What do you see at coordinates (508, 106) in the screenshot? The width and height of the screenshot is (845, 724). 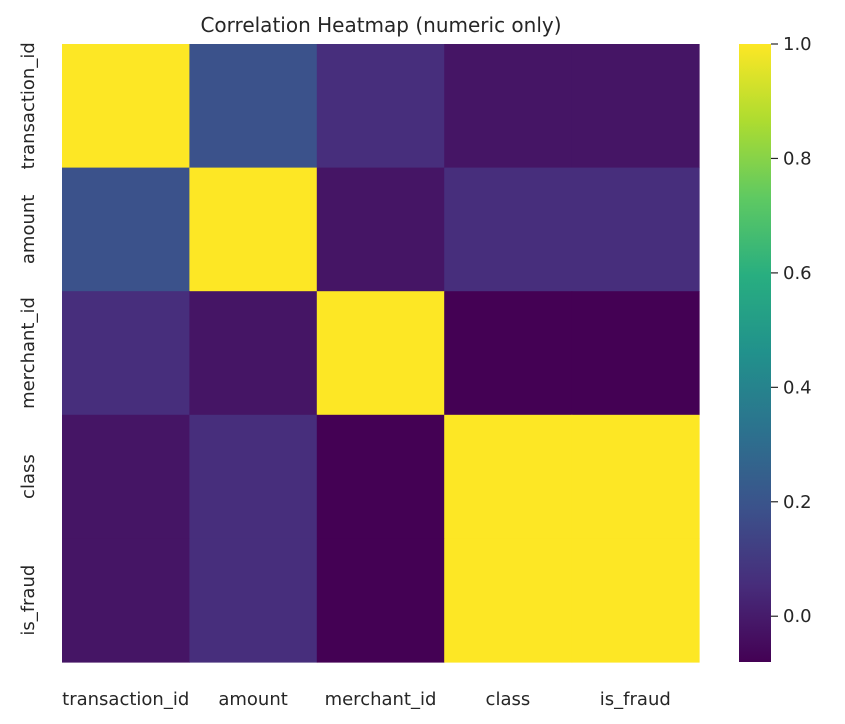 I see `heatmap-cell-transaction_id-class` at bounding box center [508, 106].